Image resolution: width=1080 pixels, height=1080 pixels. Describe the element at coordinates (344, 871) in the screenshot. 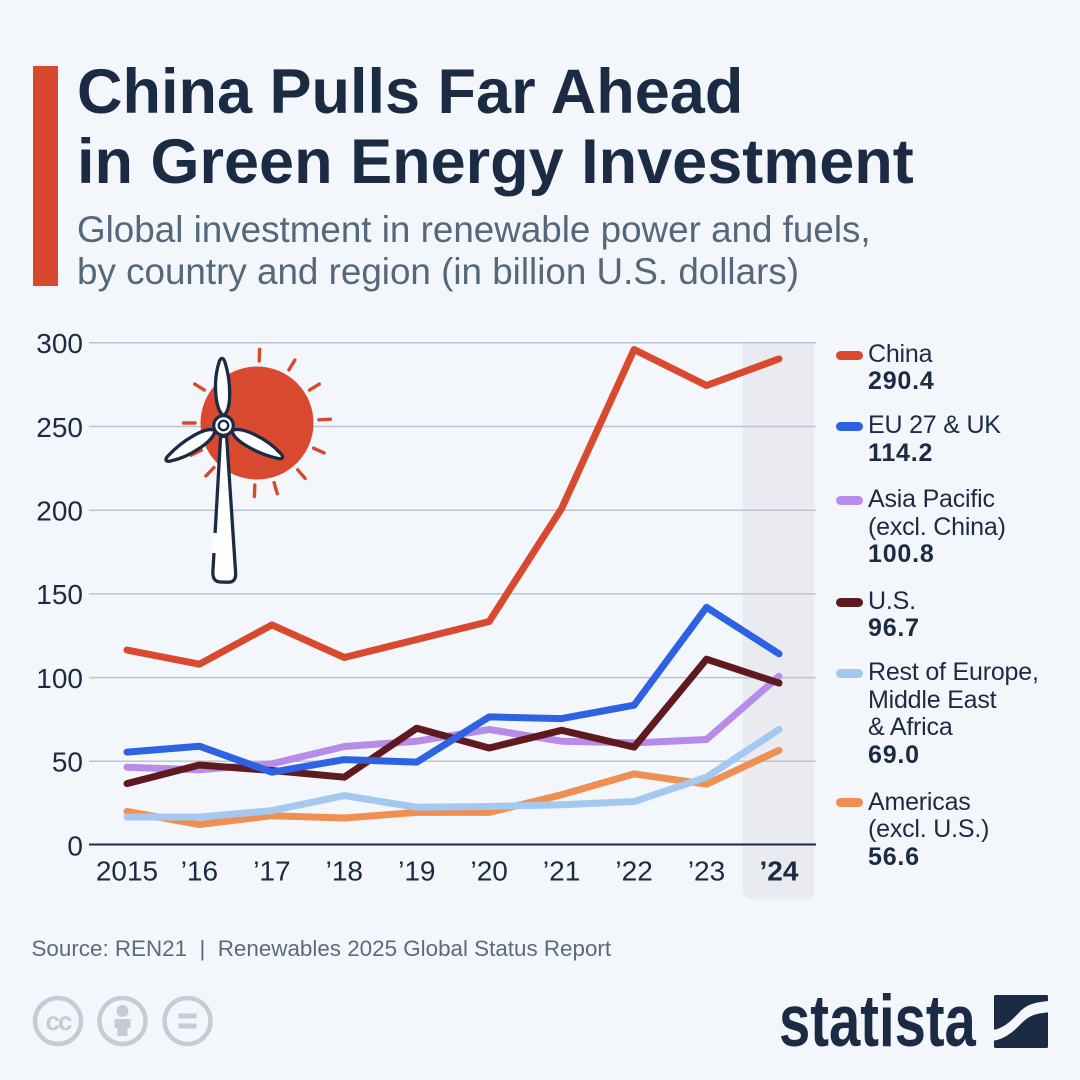

I see `svg-text: ’18` at that location.